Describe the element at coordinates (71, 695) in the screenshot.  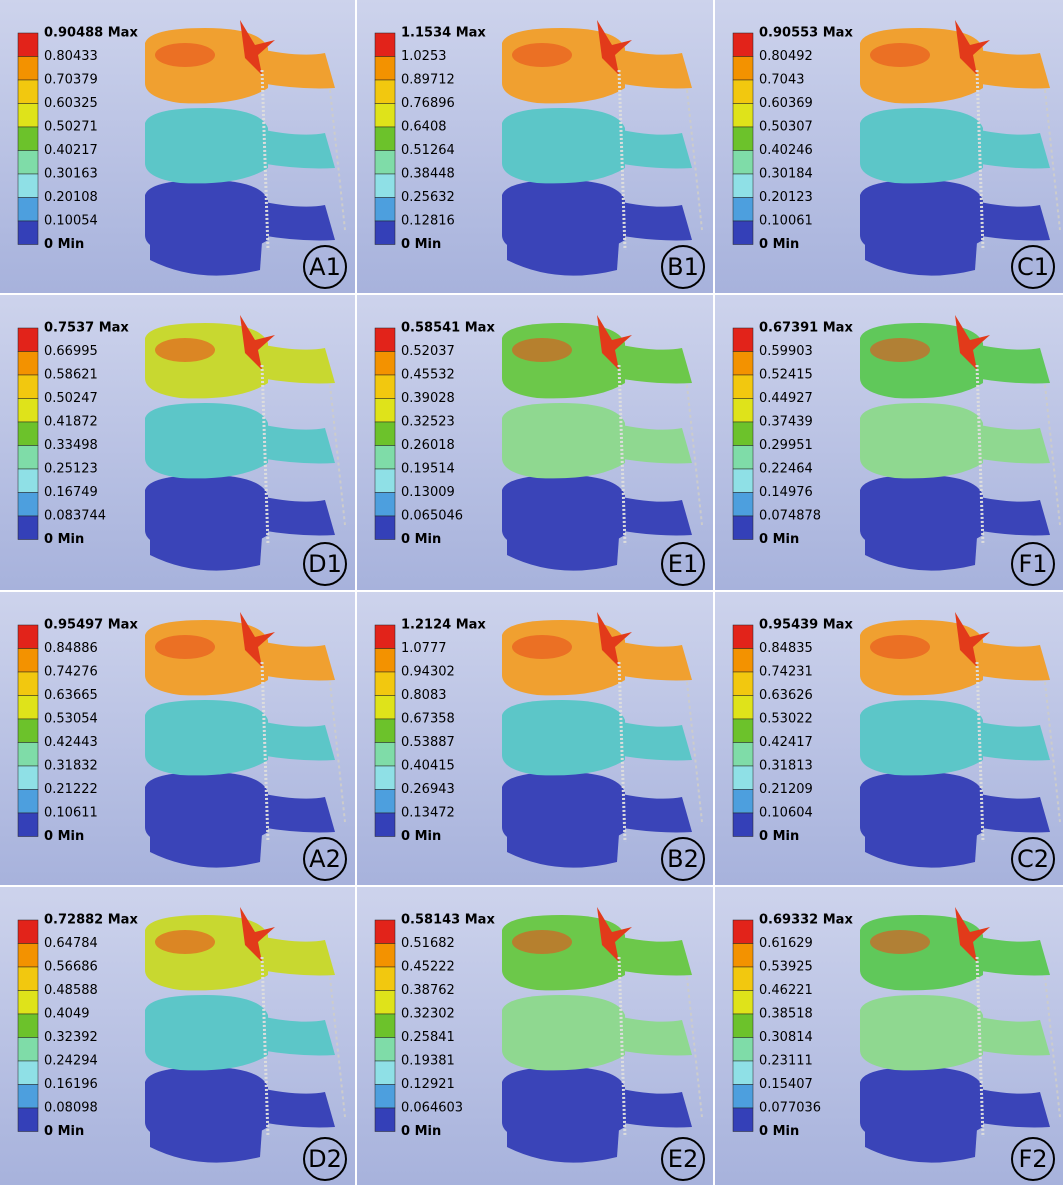
I see `legend-label: 0.63665` at that location.